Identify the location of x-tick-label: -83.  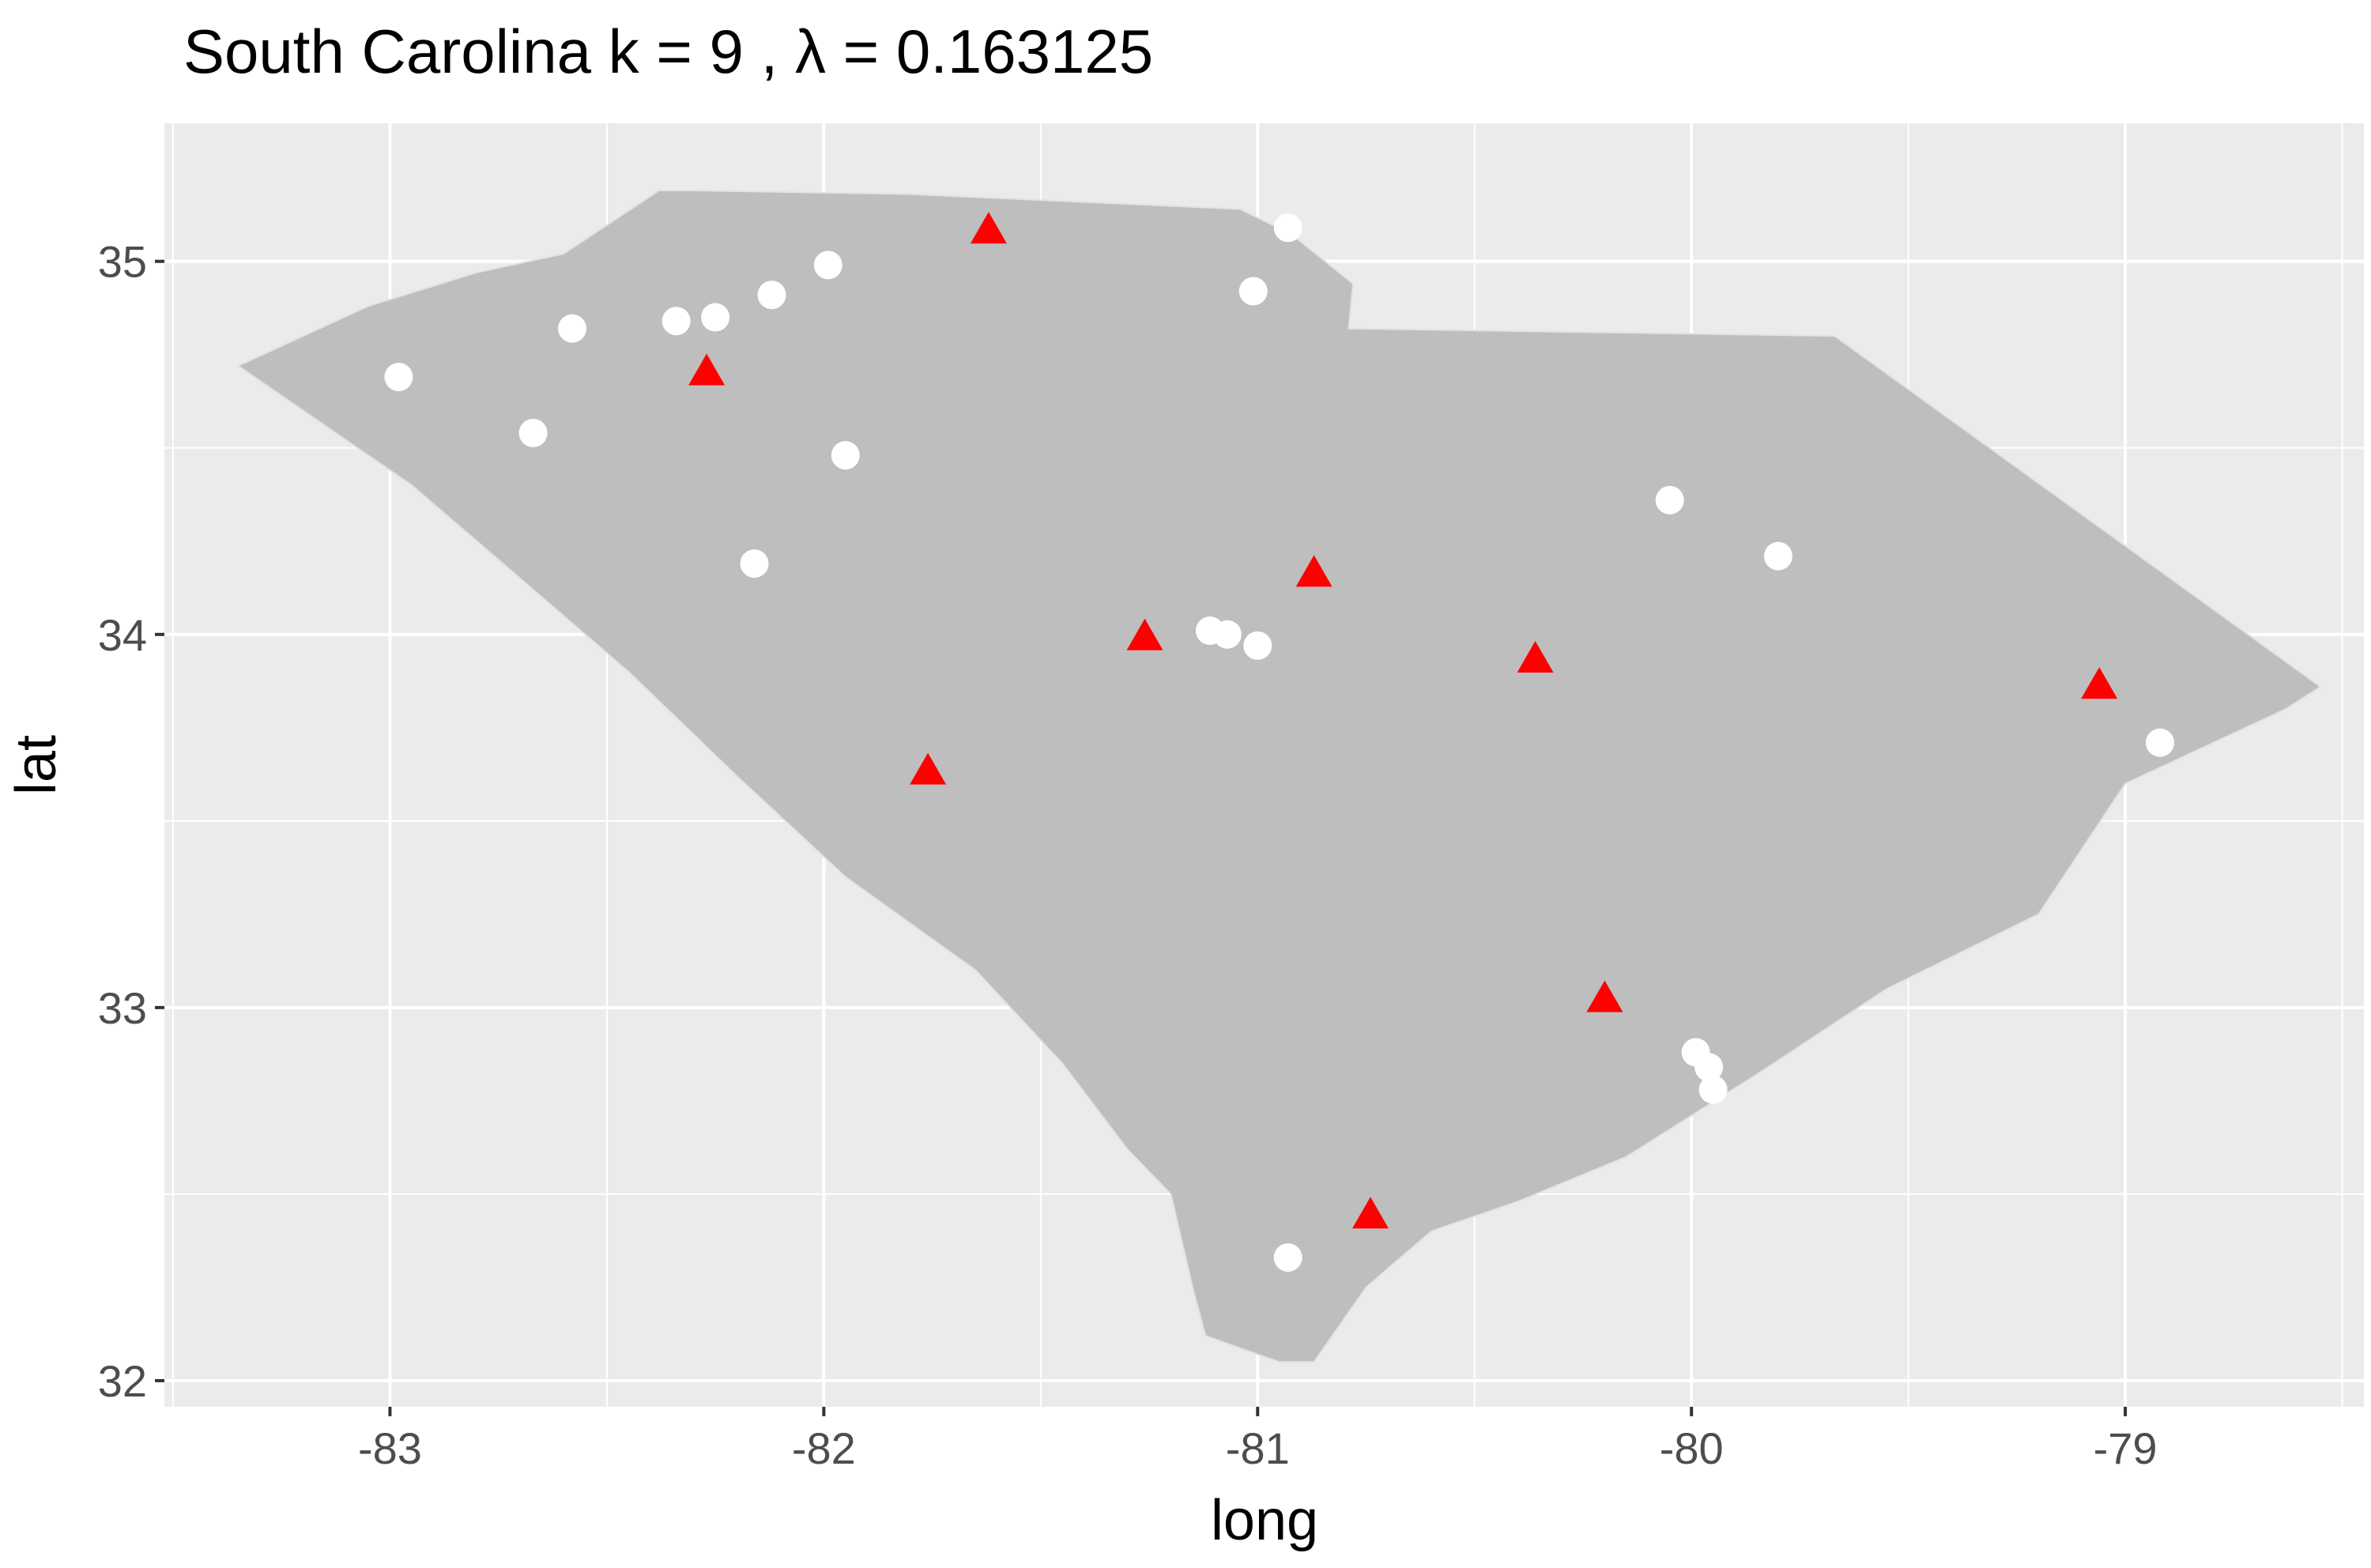
(390, 1448).